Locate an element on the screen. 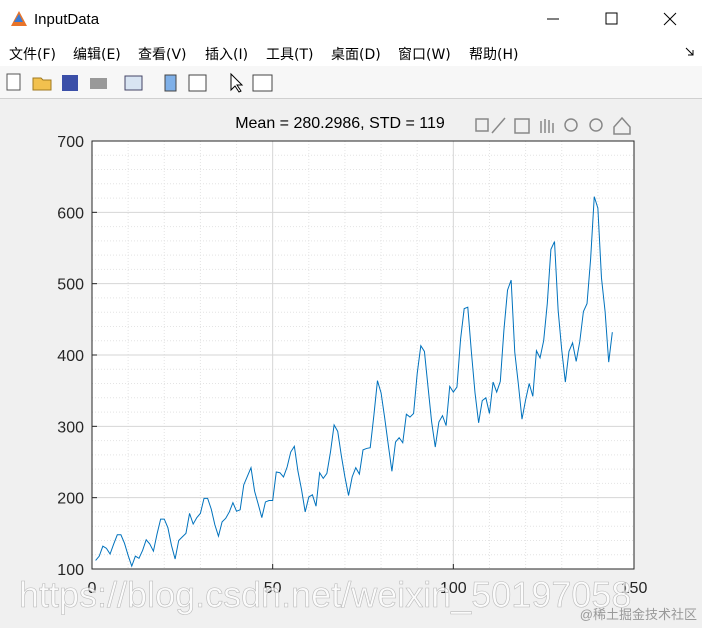 The image size is (702, 628). watermark-site: @稀土掘金技术社区 is located at coordinates (638, 614).